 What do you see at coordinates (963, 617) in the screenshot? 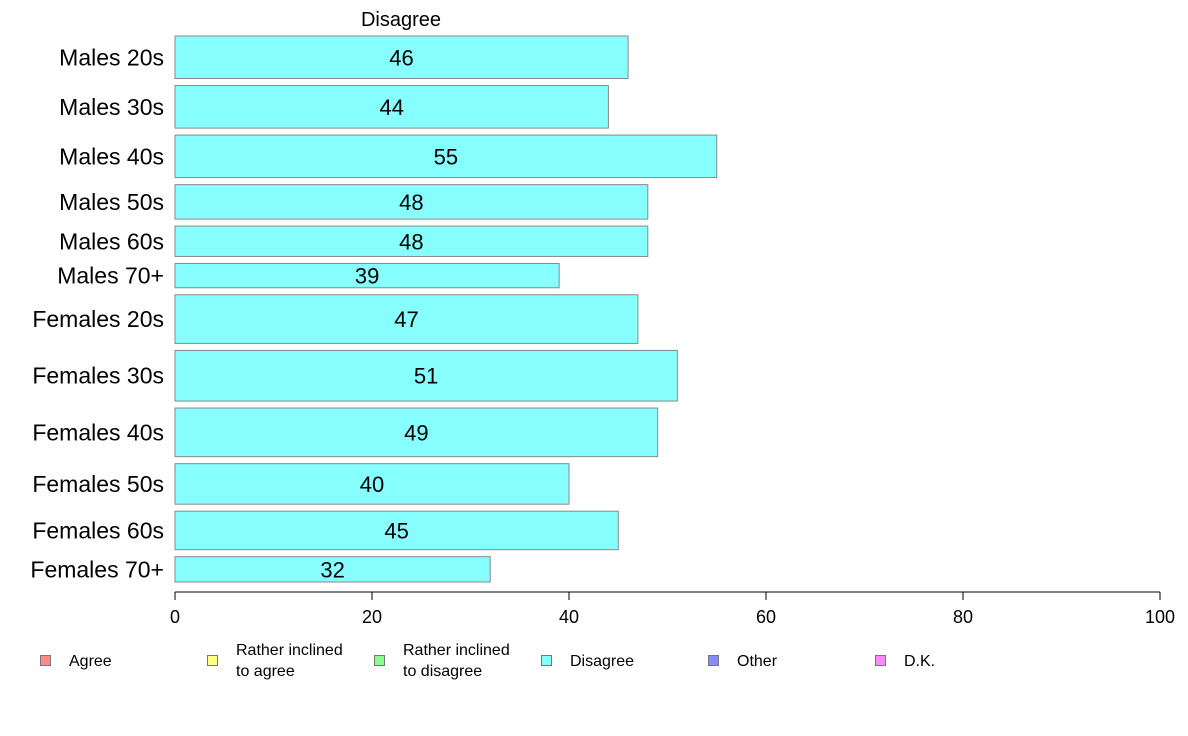
I see `x-tick-label: 80` at bounding box center [963, 617].